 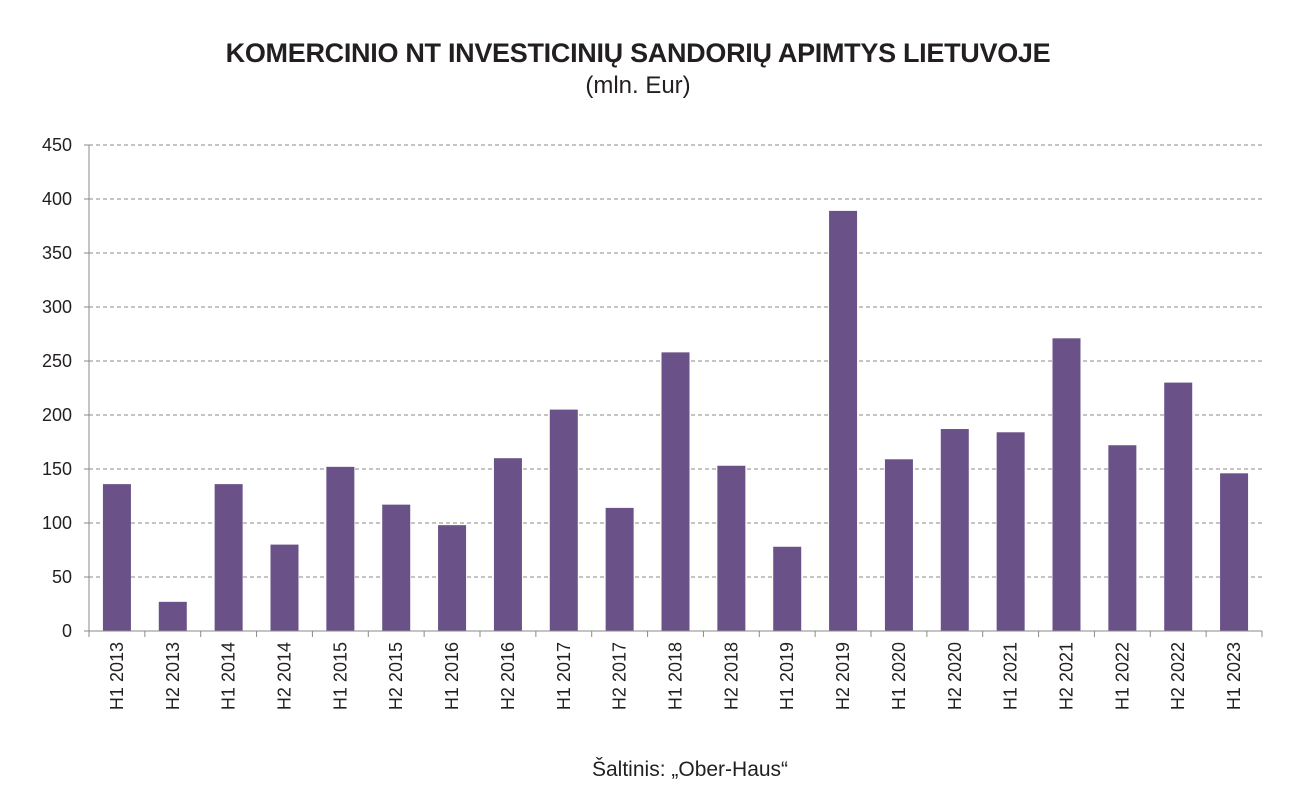 I want to click on y-tick-label: 250, so click(x=57, y=361).